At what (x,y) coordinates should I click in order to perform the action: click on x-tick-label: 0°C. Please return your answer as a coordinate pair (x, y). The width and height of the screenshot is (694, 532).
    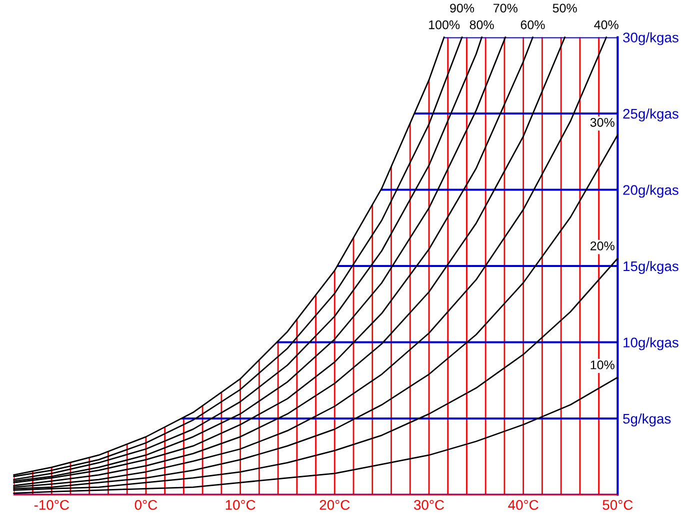
    Looking at the image, I should click on (146, 505).